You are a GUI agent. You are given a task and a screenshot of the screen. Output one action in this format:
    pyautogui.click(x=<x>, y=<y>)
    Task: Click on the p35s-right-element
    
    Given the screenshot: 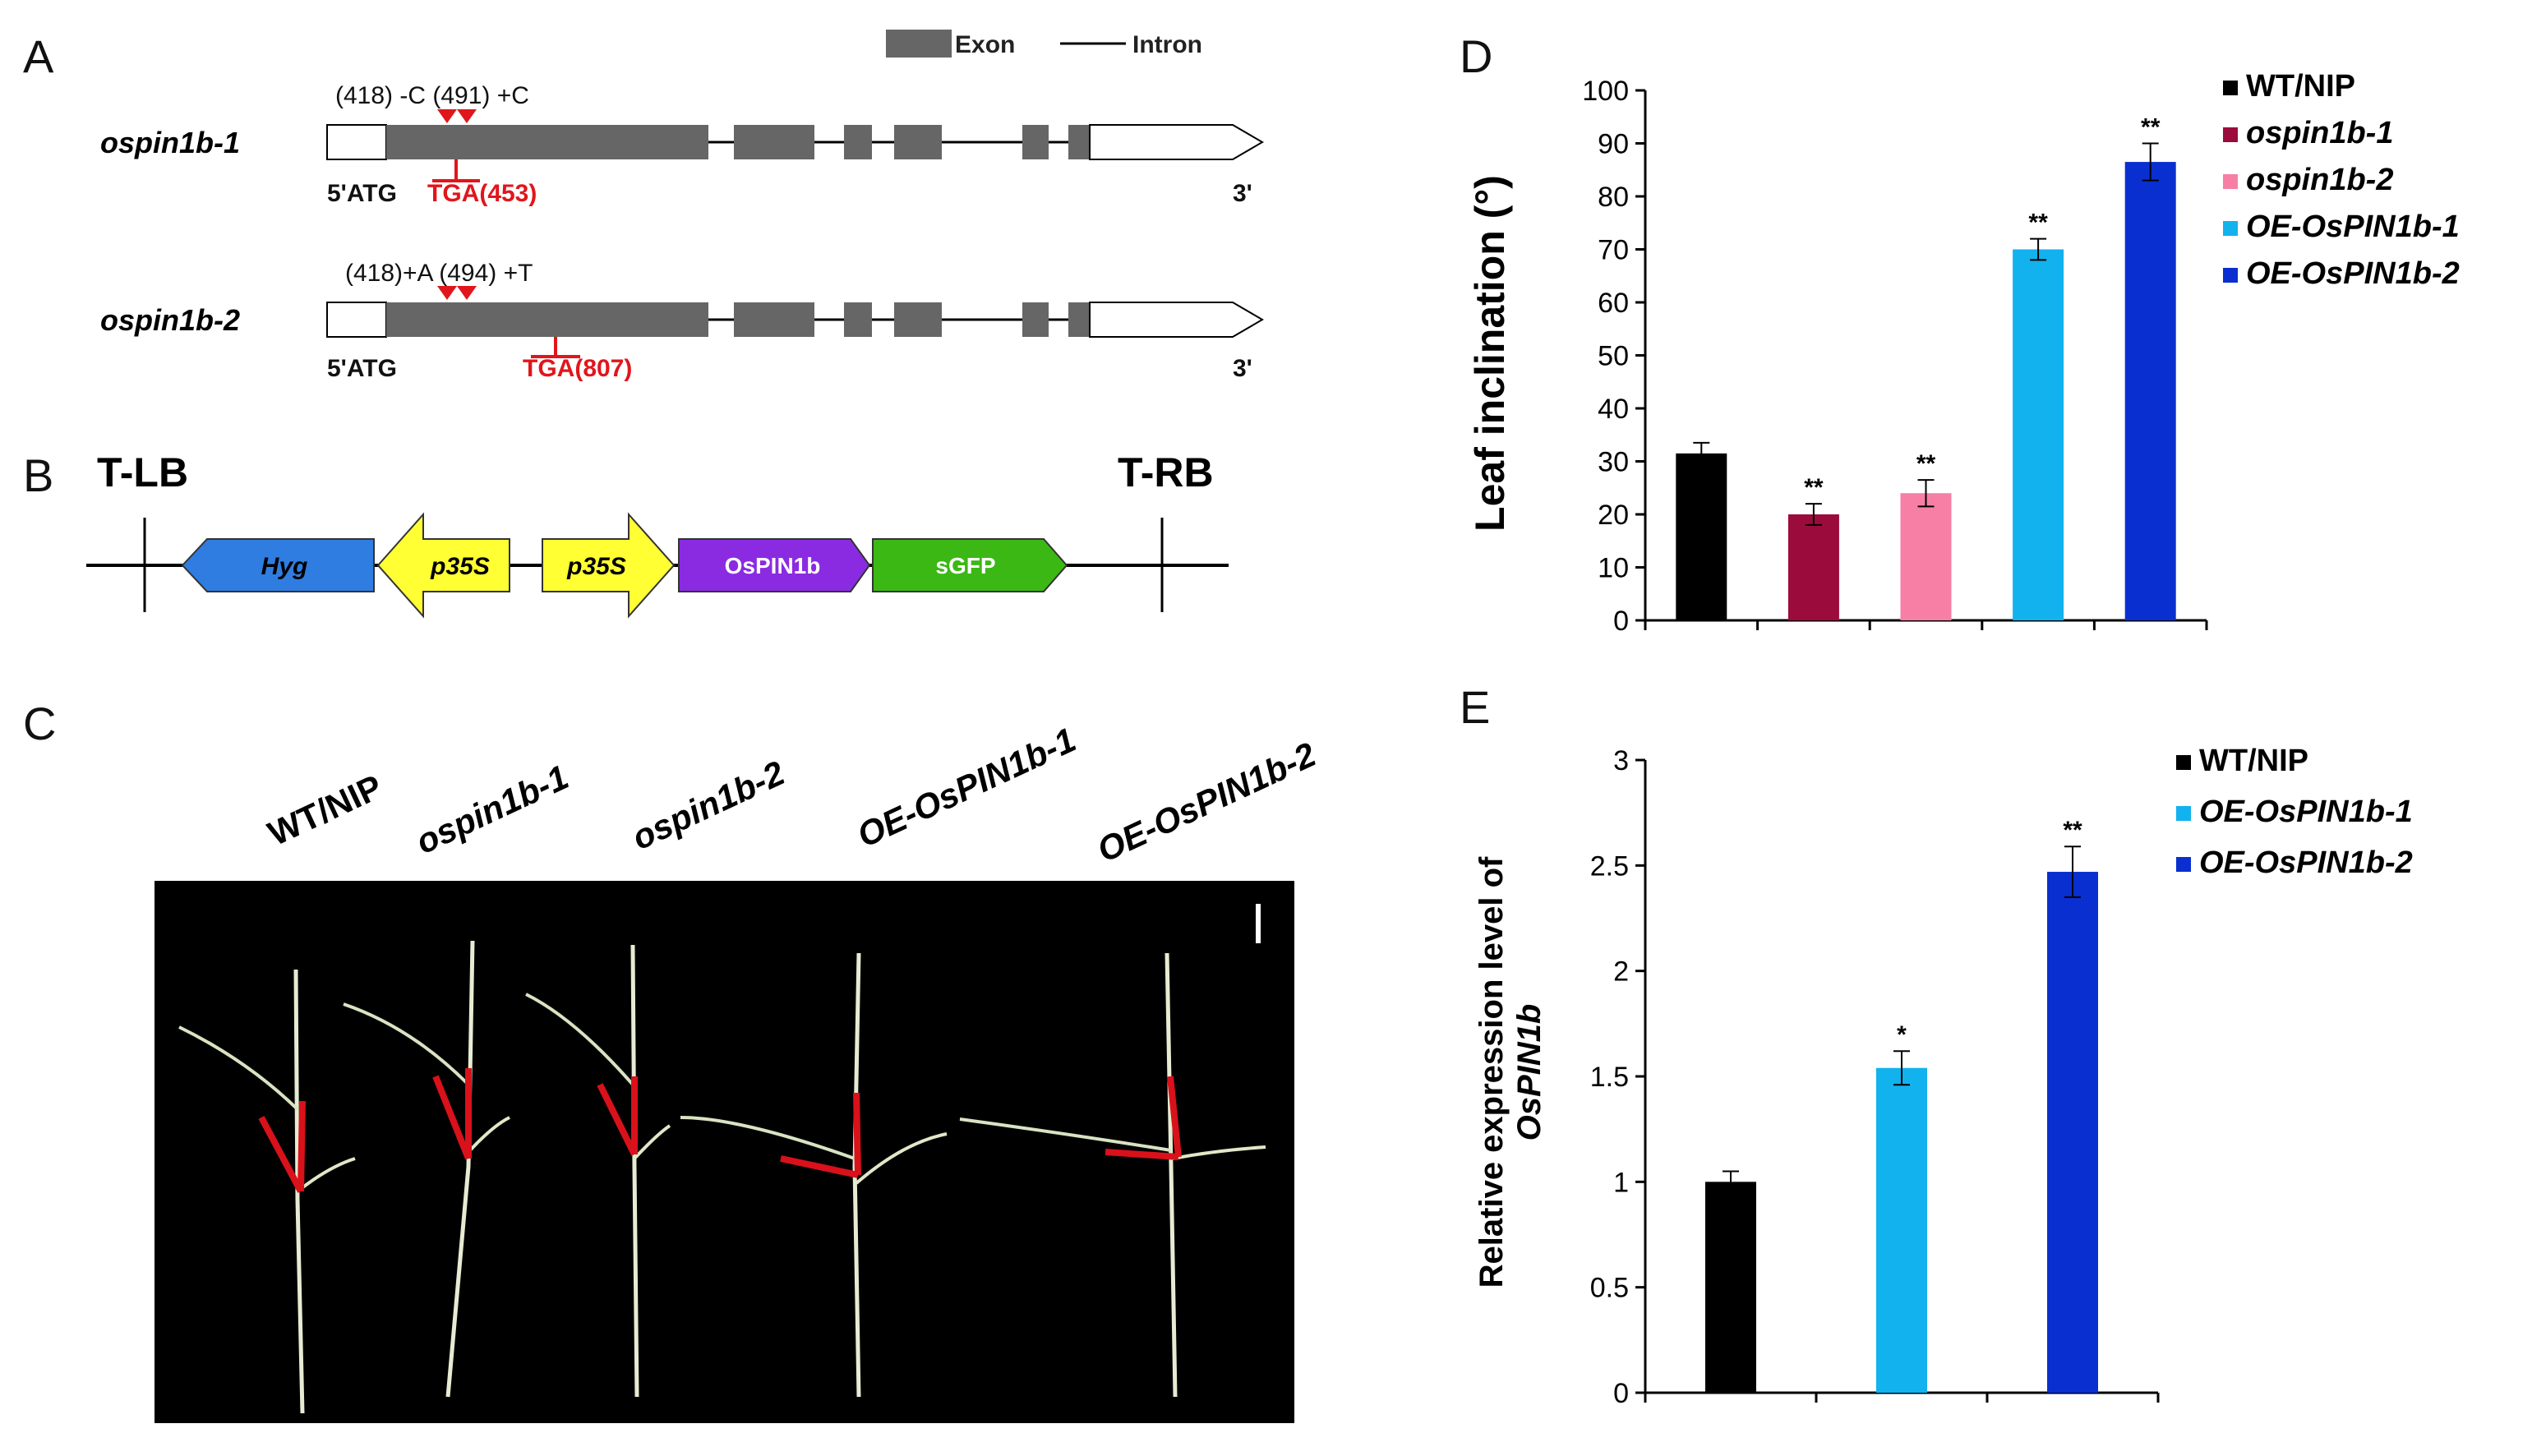 What is the action you would take?
    pyautogui.click(x=609, y=565)
    